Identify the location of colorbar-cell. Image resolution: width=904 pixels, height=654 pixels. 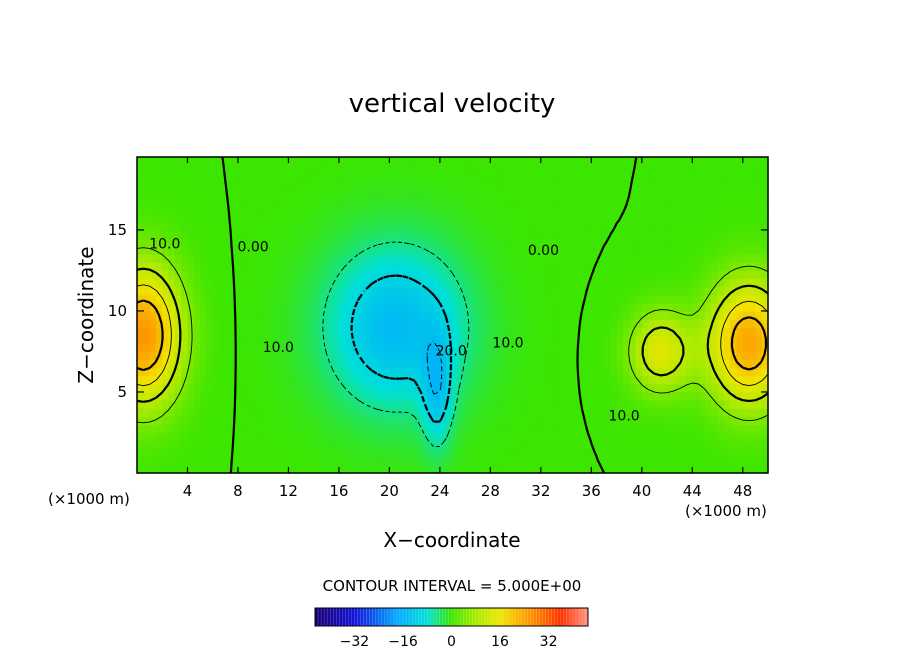
(341, 617).